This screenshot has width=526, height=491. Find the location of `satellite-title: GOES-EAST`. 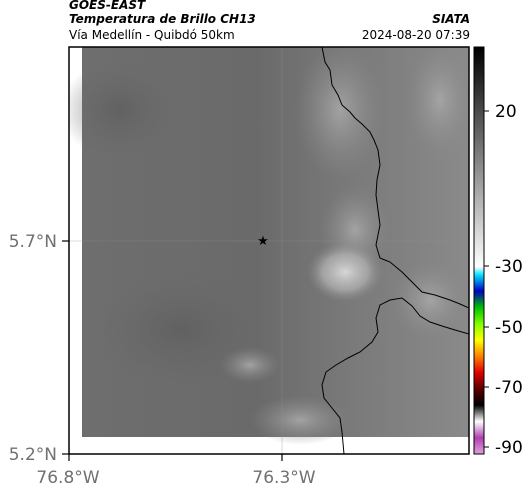

satellite-title: GOES-EAST is located at coordinates (107, 6).